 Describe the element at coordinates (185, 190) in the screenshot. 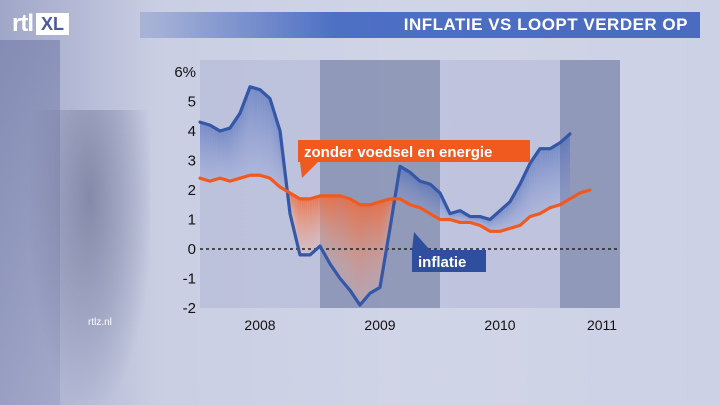

I see `y-axis-ticks: 6% 5 4 3 2 1 0 -1 -2` at that location.